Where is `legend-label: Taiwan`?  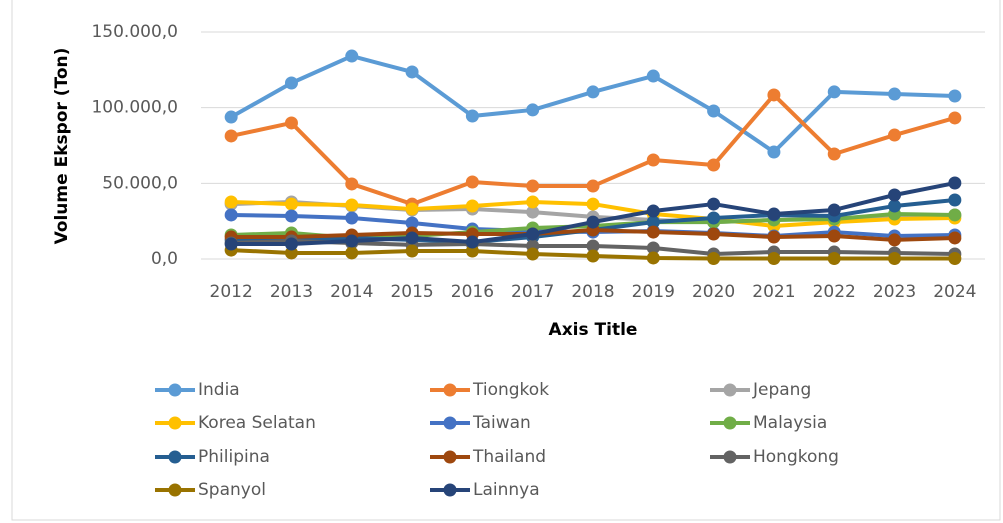 legend-label: Taiwan is located at coordinates (501, 423).